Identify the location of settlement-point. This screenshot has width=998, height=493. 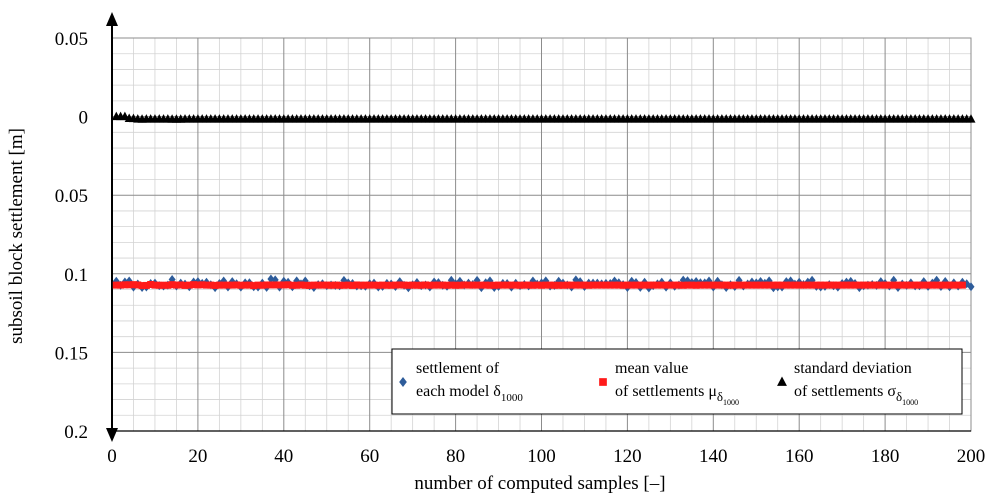
(971, 287).